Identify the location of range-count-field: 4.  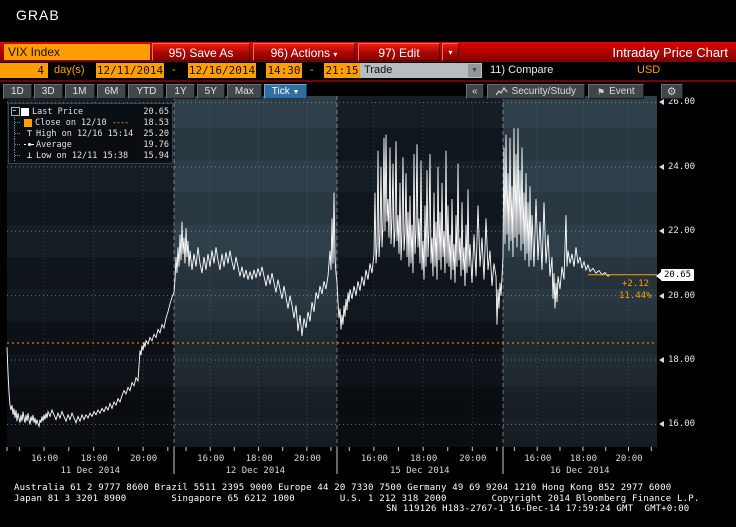
(24, 70).